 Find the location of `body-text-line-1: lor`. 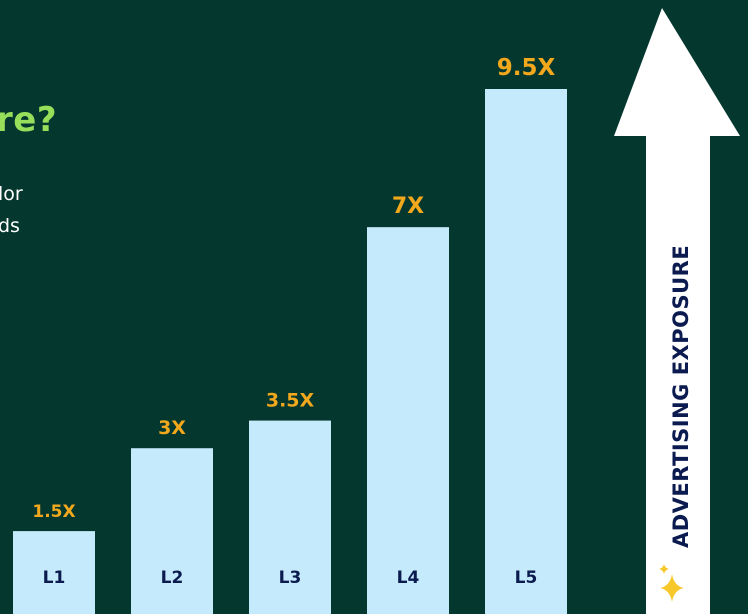

body-text-line-1: lor is located at coordinates (11, 194).